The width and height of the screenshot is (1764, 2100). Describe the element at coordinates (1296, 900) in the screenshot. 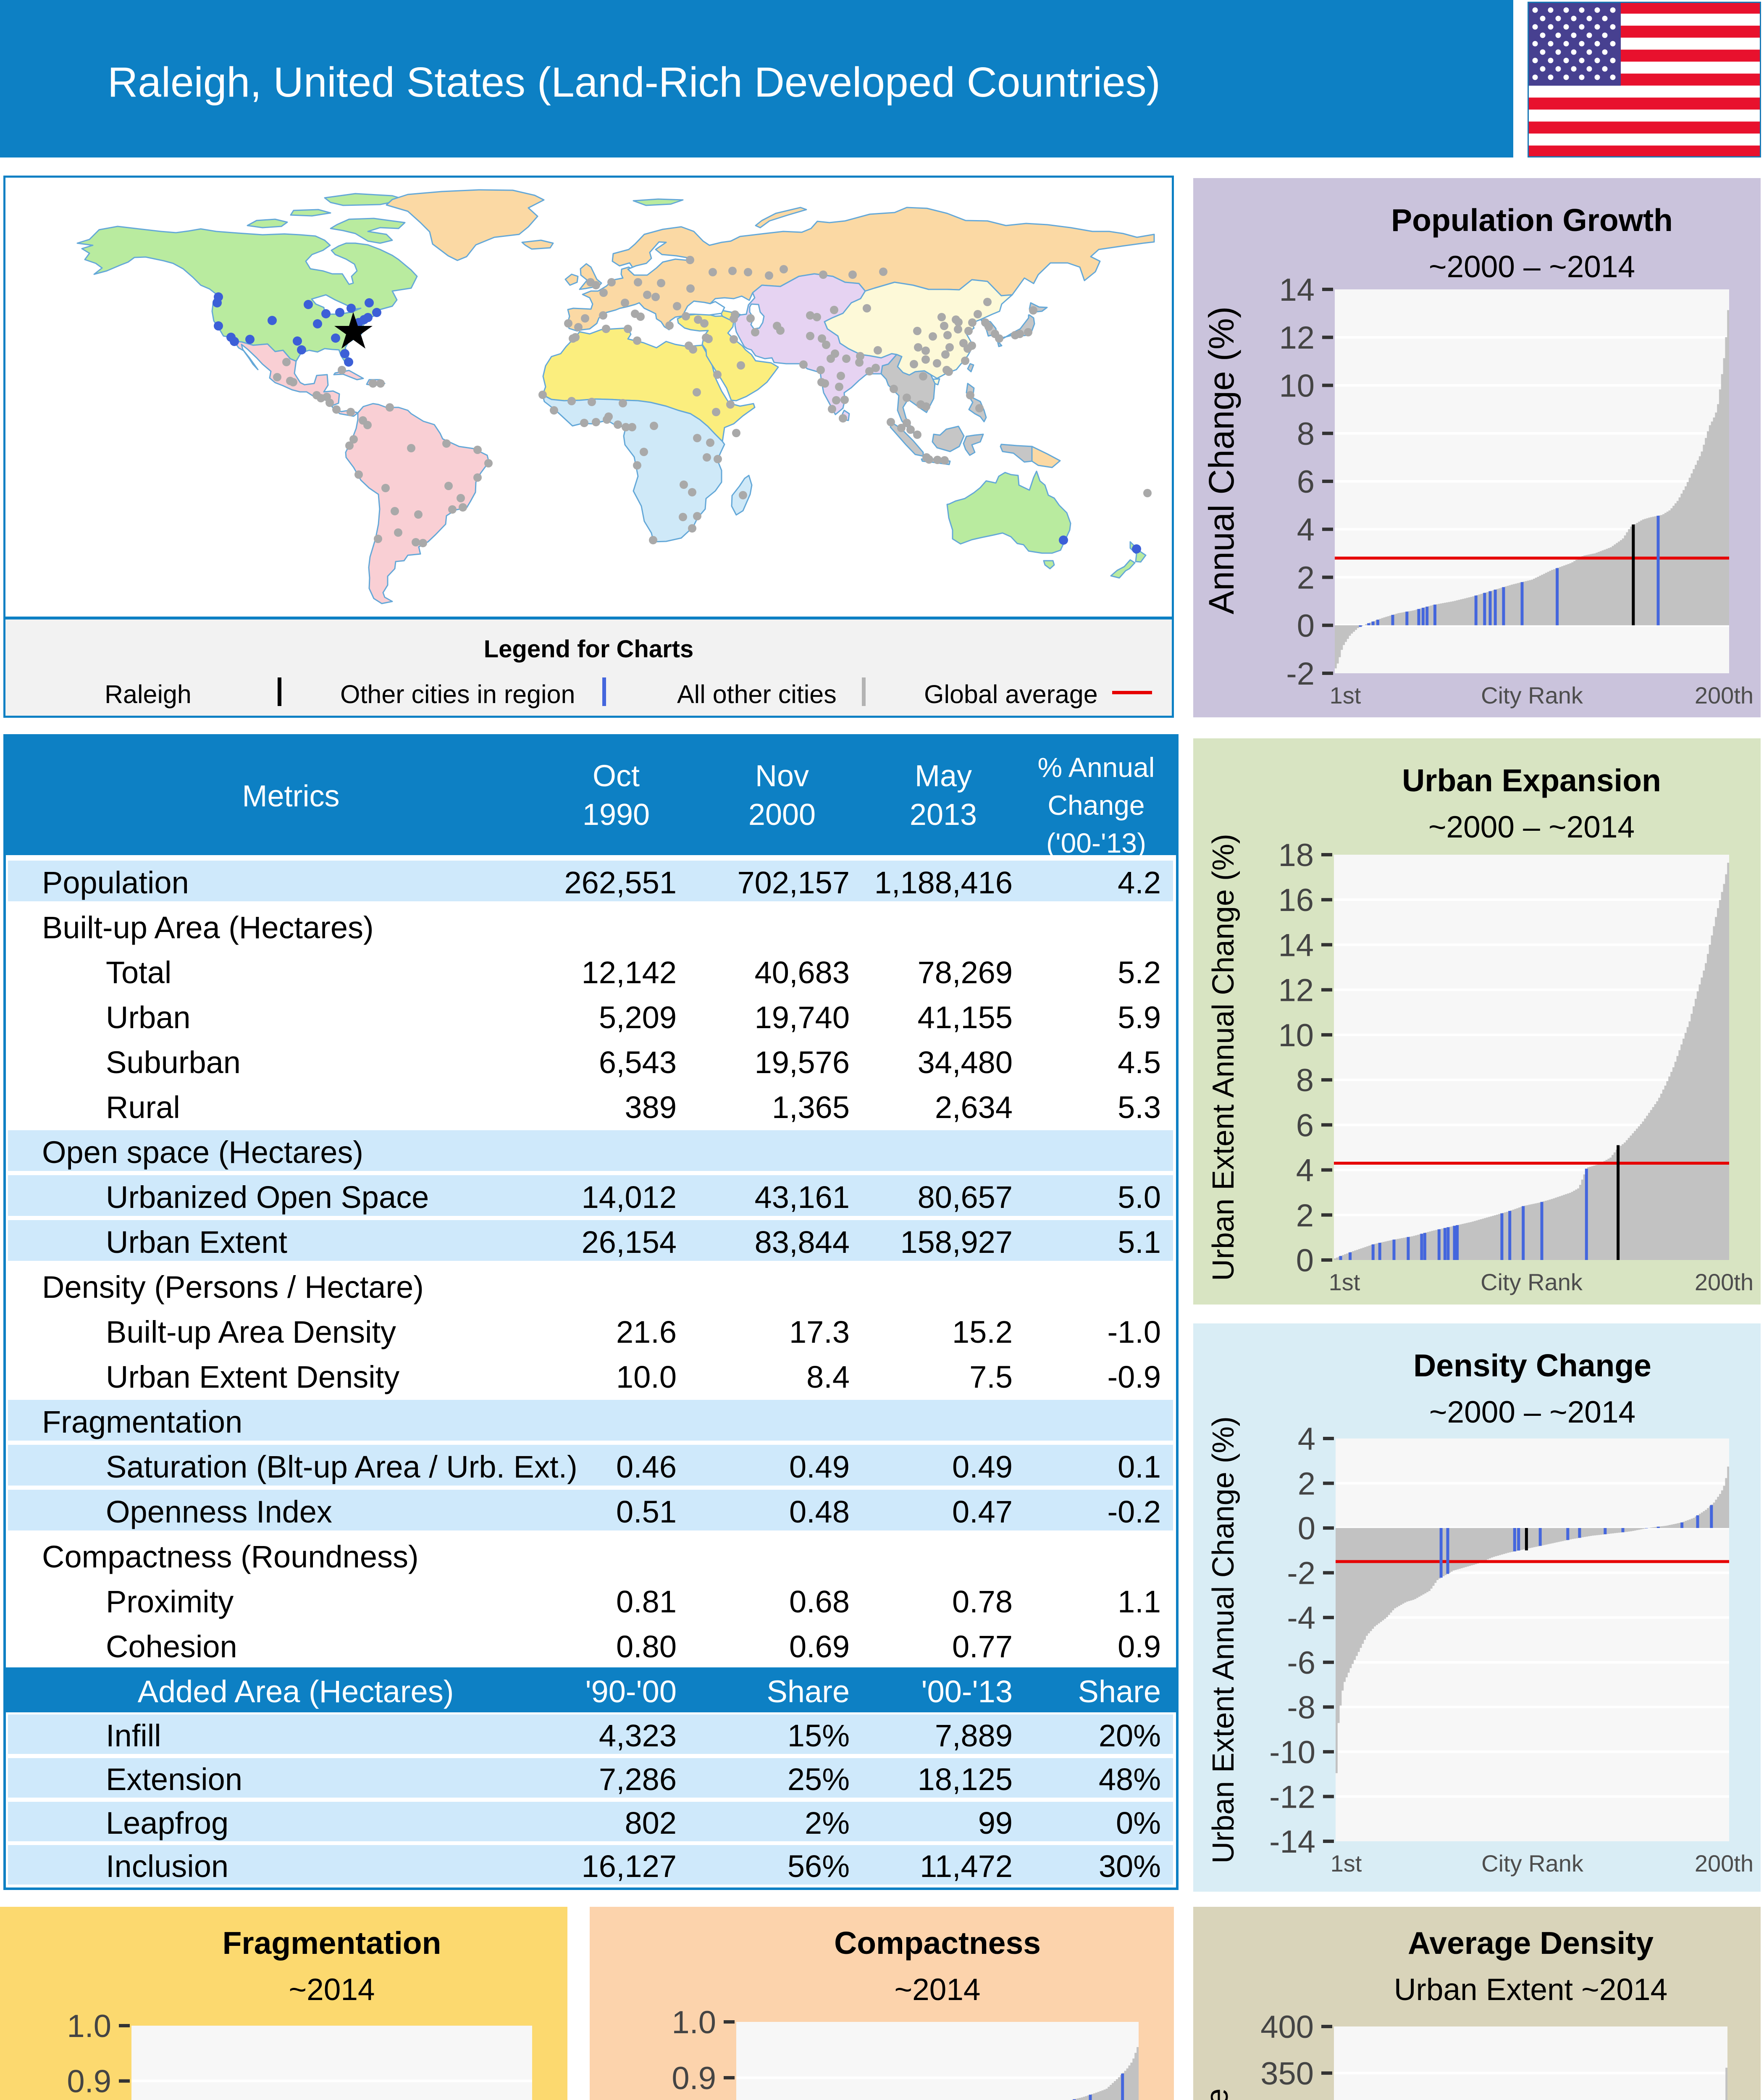

I see `svg-text: 16` at that location.